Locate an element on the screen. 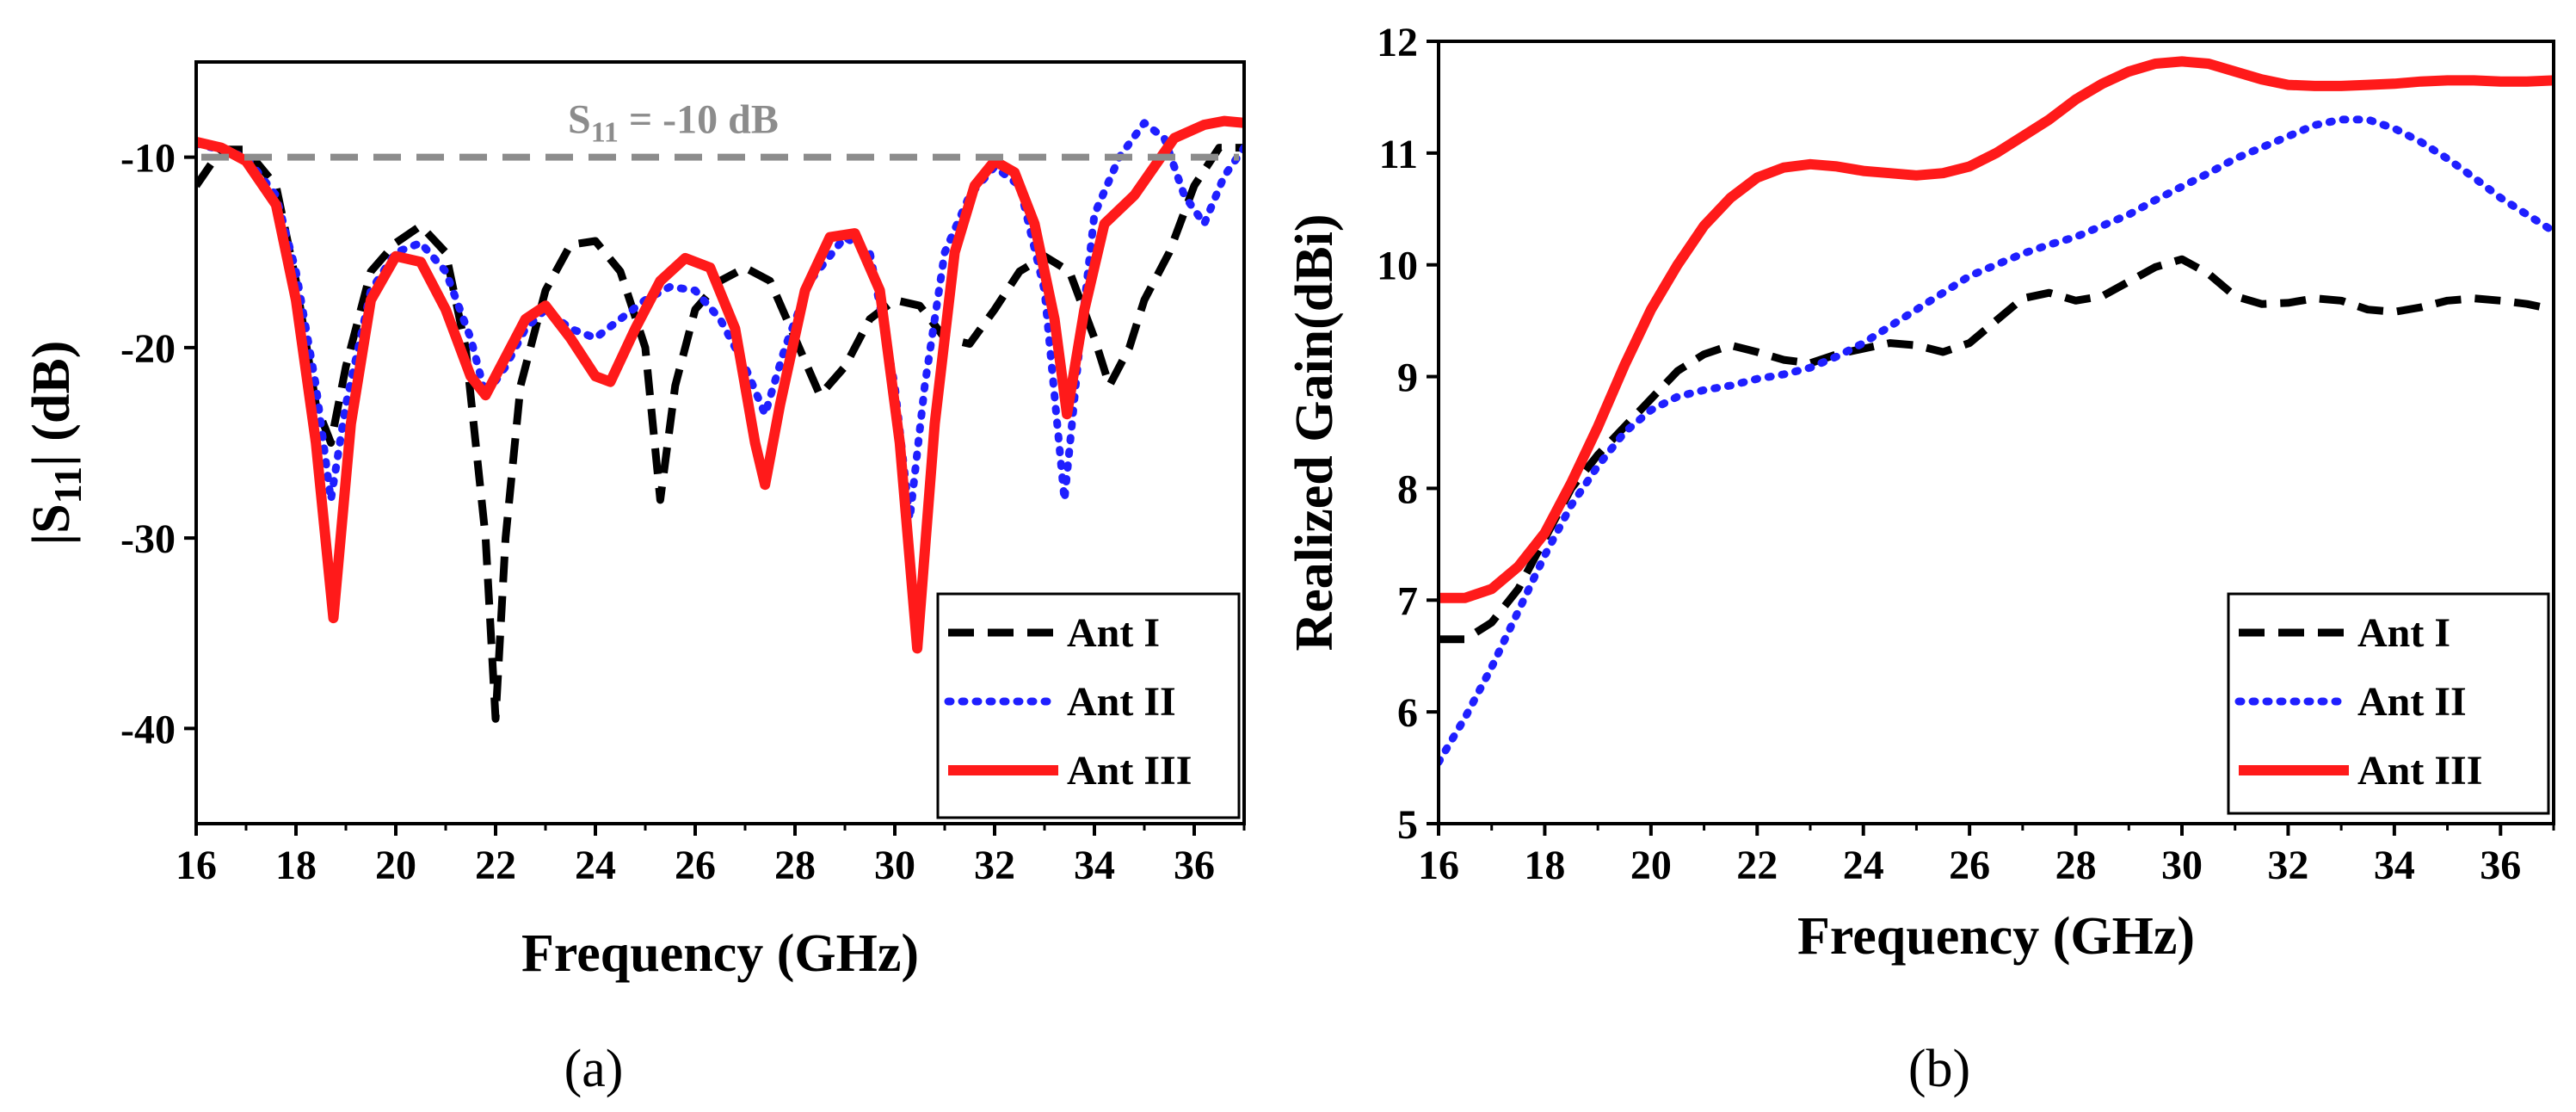 The height and width of the screenshot is (1112, 2576). panel-b-x-axis-title: Frequency (GHz) is located at coordinates (1996, 936).